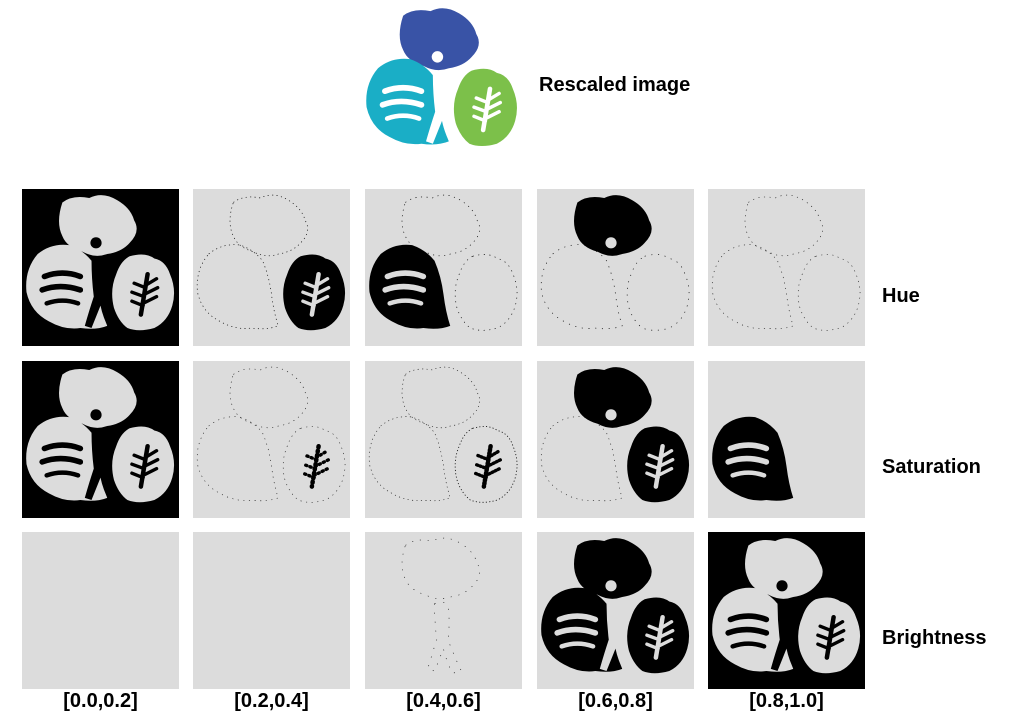  I want to click on rescaled-logo-image, so click(442, 82).